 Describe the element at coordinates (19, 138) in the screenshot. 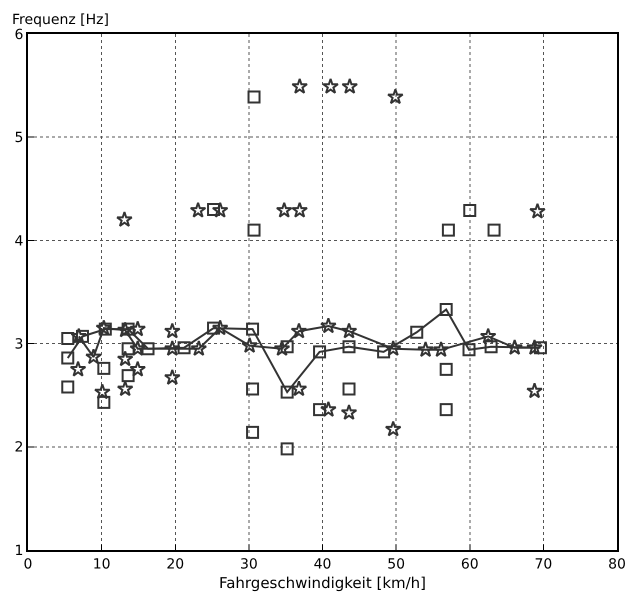

I see `y-tick-label: 5` at that location.